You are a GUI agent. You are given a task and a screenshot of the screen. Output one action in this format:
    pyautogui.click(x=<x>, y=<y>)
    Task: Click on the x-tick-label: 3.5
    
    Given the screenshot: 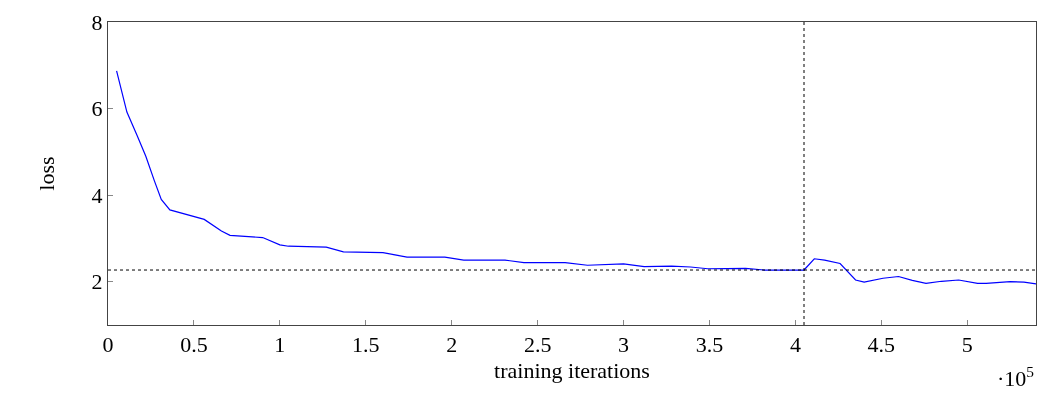 What is the action you would take?
    pyautogui.click(x=709, y=345)
    